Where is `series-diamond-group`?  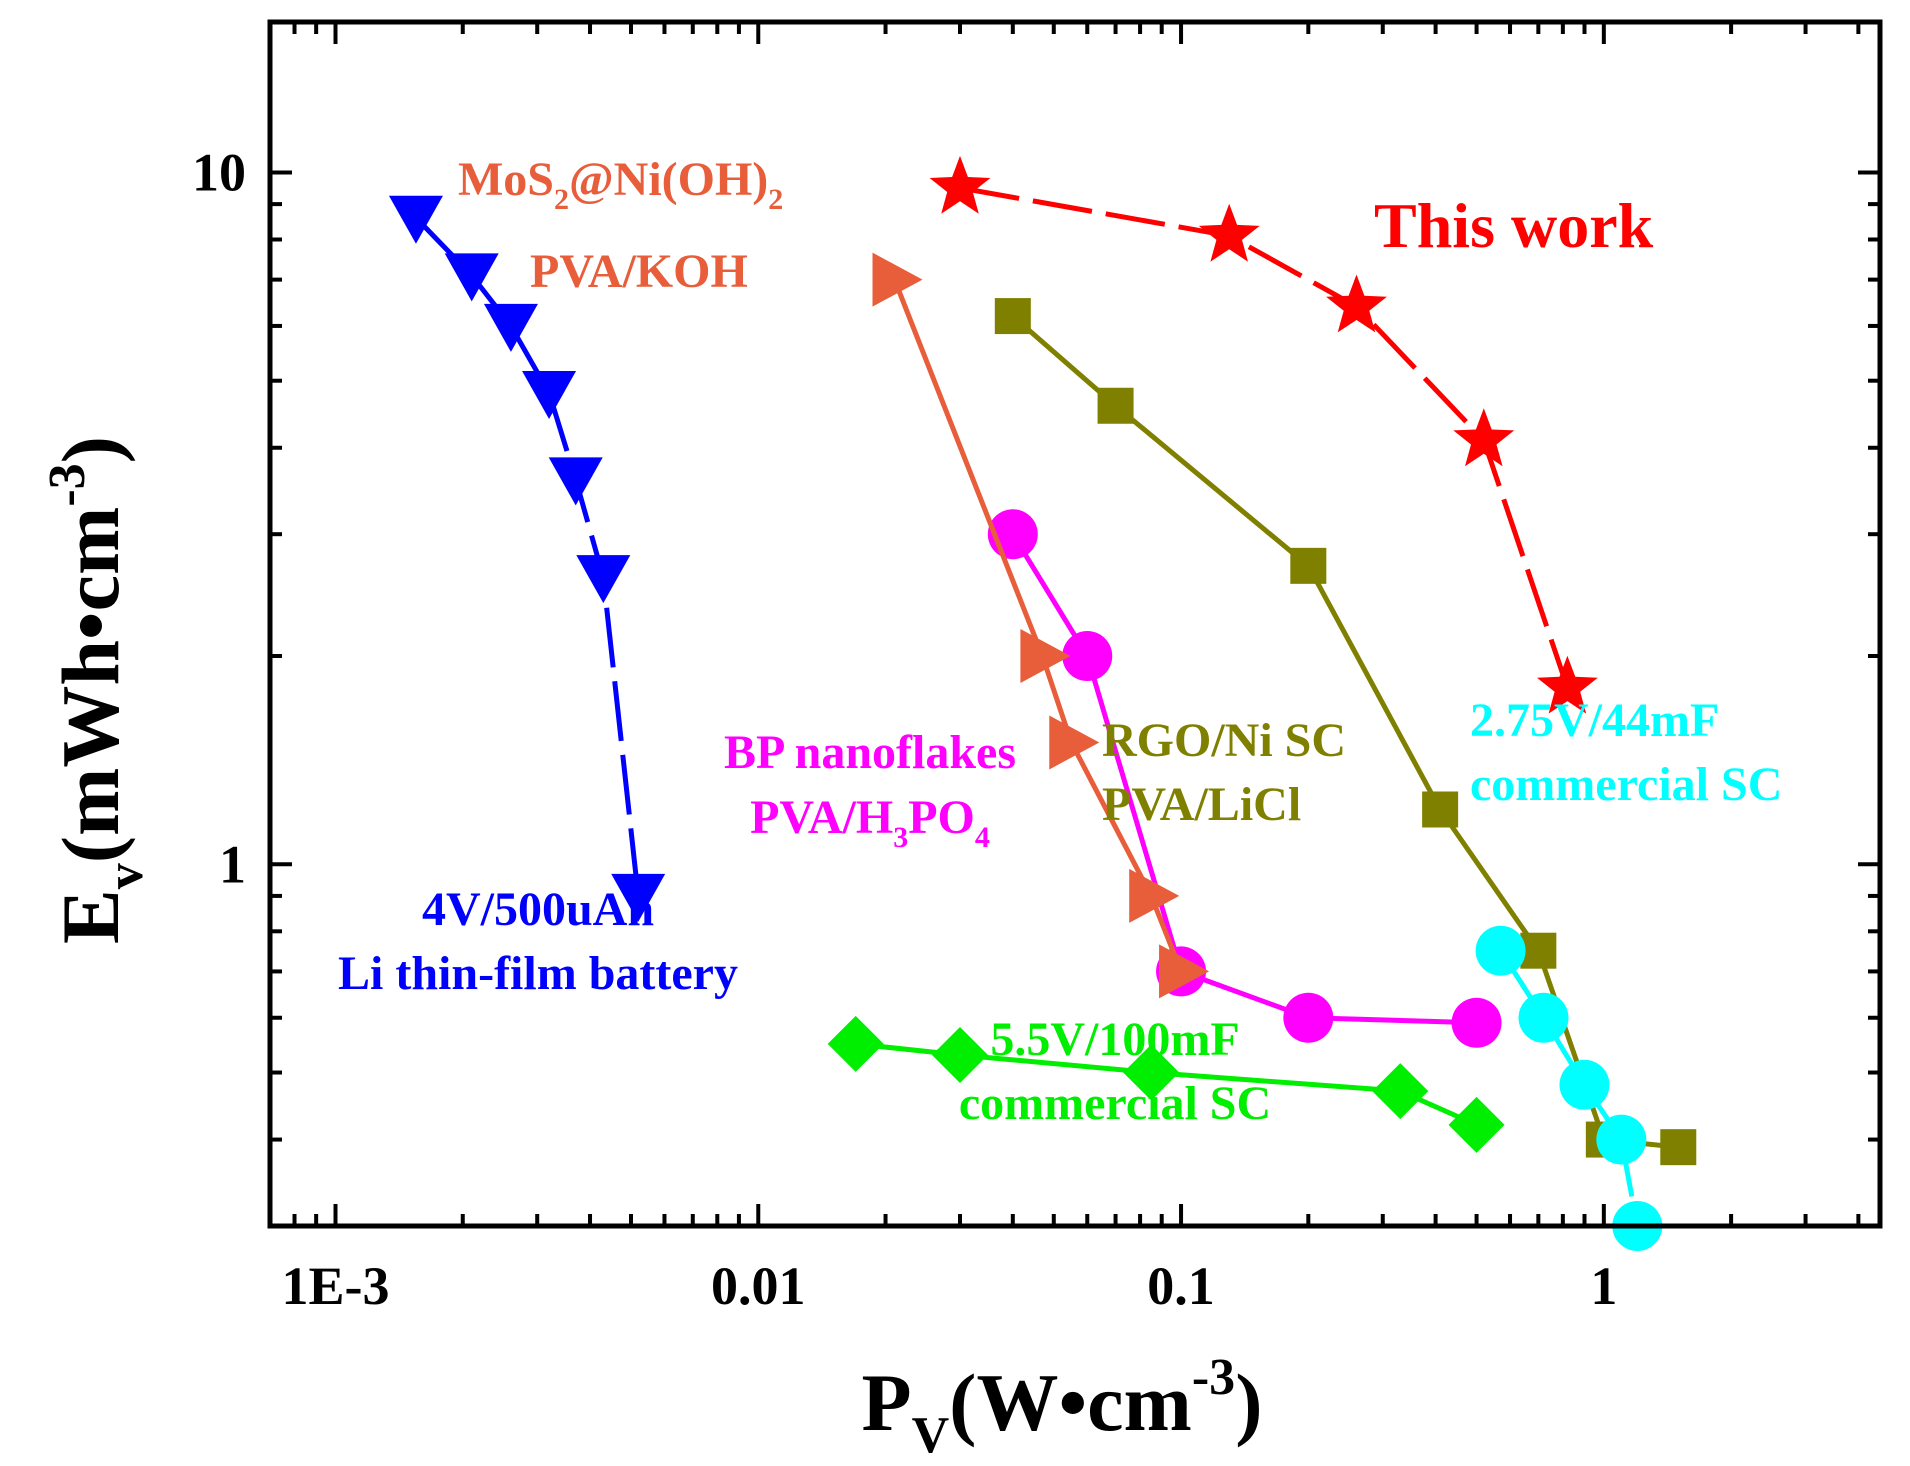 series-diamond-group is located at coordinates (1166, 1084).